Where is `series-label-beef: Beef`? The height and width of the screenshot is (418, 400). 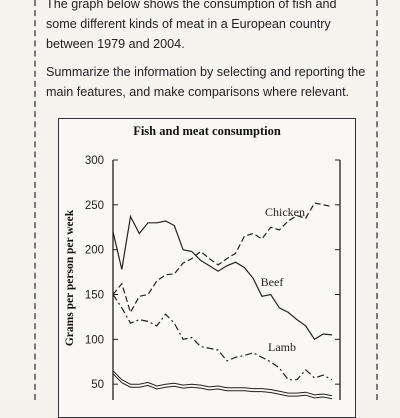 series-label-beef: Beef is located at coordinates (272, 282).